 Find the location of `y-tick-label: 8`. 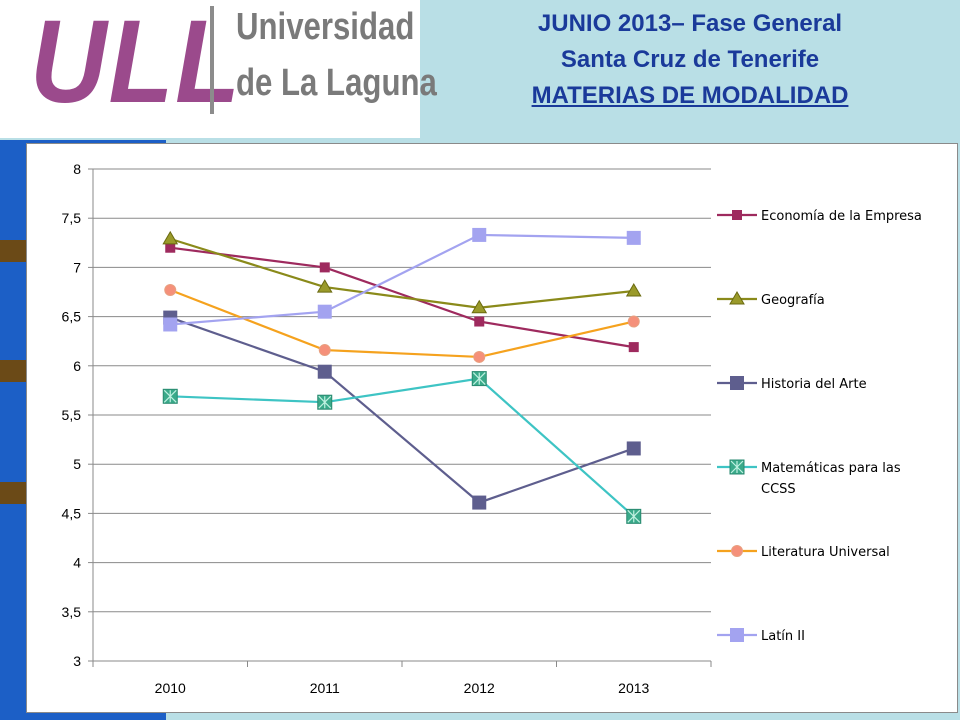

y-tick-label: 8 is located at coordinates (77, 169).